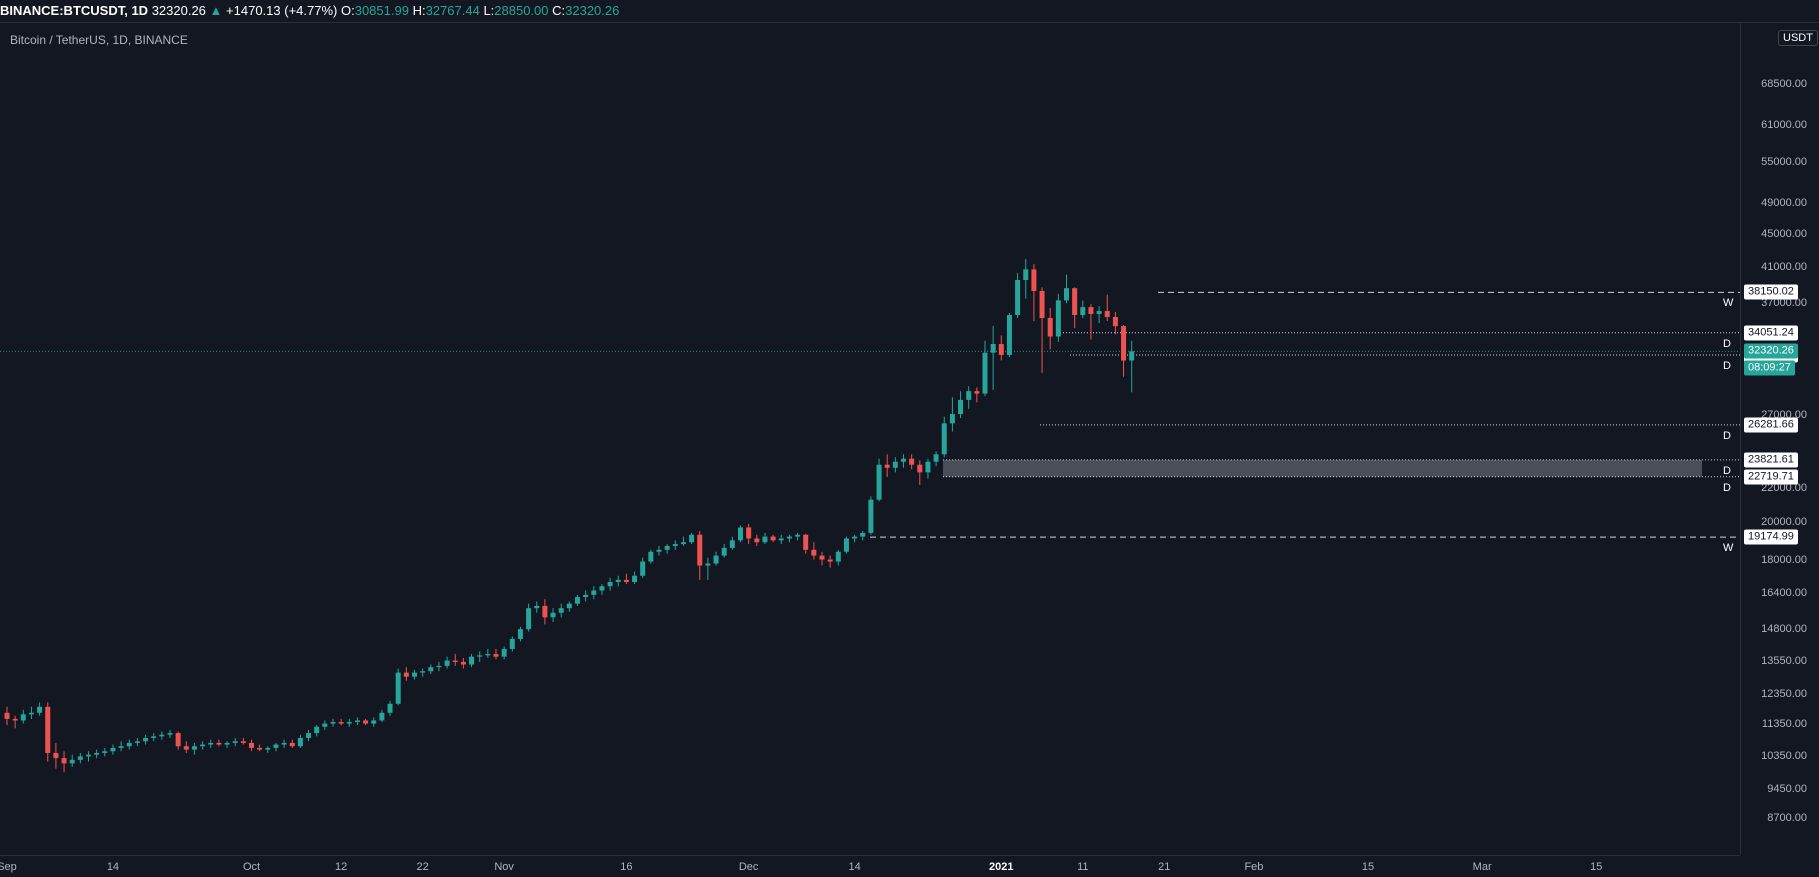  What do you see at coordinates (870, 866) in the screenshot?
I see `time-axis: Sep 14 Oct 12 22 Nov 16 Dec 14 2021 11 21 Feb 15 Mar 15` at bounding box center [870, 866].